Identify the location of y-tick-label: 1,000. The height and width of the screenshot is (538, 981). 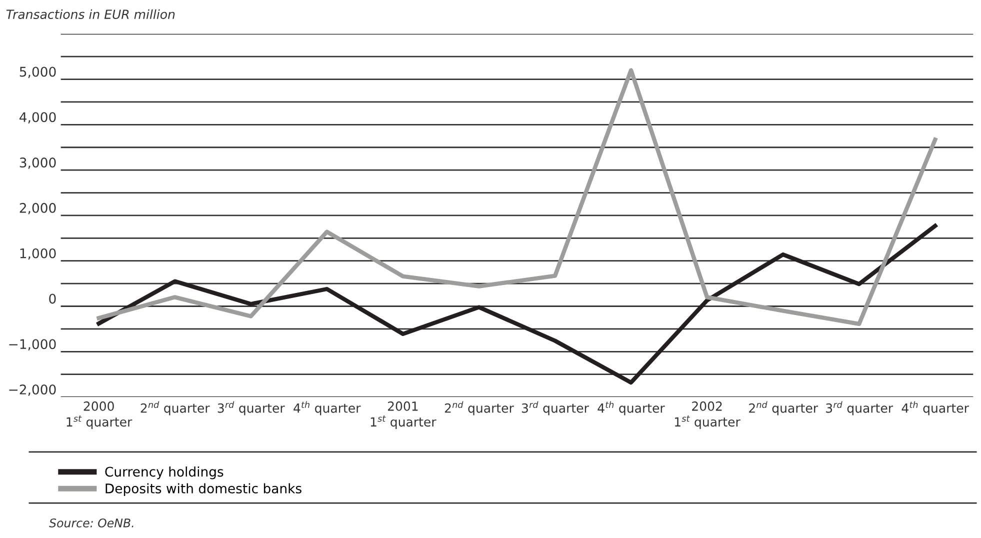
(38, 254).